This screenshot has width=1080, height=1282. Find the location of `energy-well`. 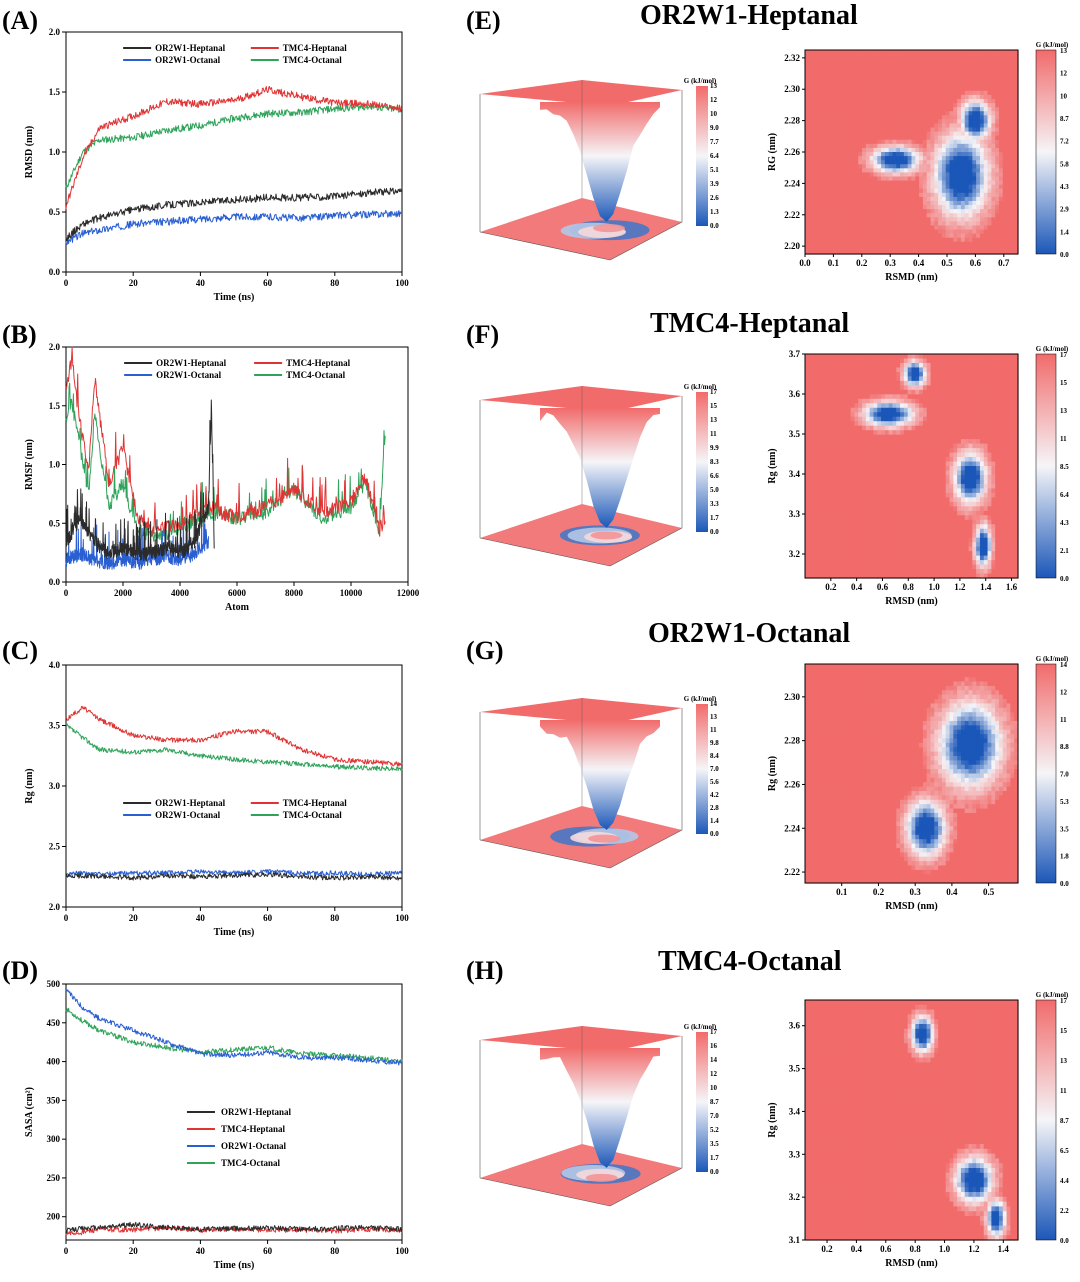

energy-well is located at coordinates (600, 162).